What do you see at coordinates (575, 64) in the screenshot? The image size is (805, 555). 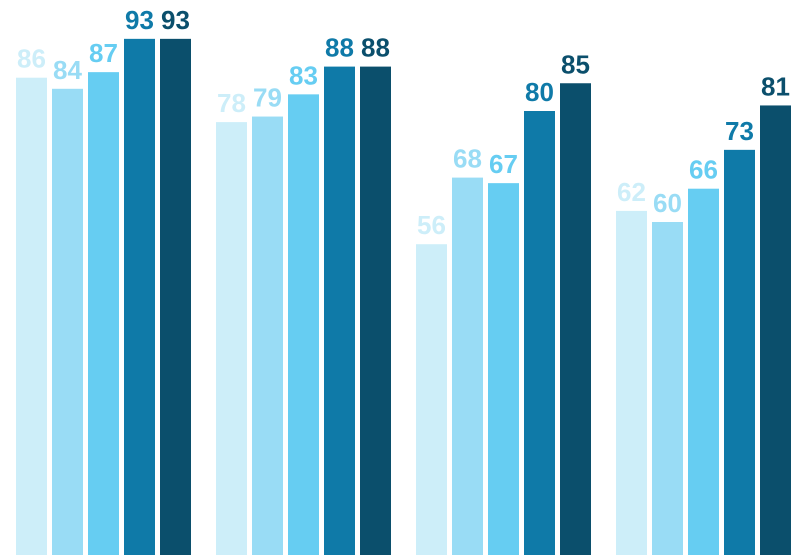 I see `data-label-g3-s5: 85` at bounding box center [575, 64].